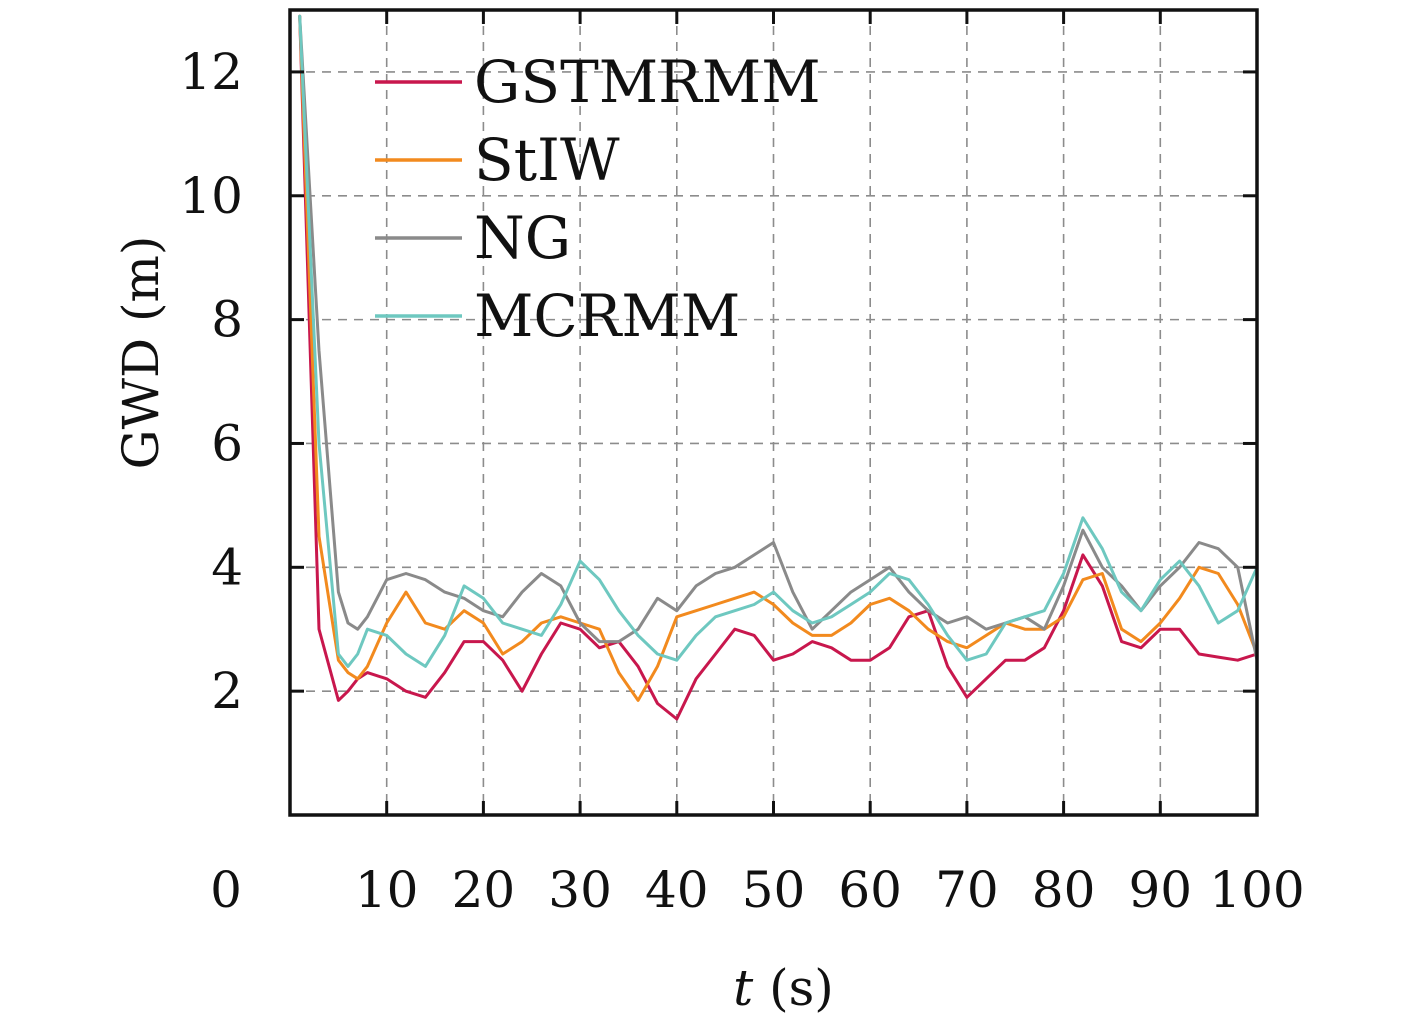 The height and width of the screenshot is (1035, 1417). Describe the element at coordinates (211, 196) in the screenshot. I see `y-tick-label-4: 10` at that location.